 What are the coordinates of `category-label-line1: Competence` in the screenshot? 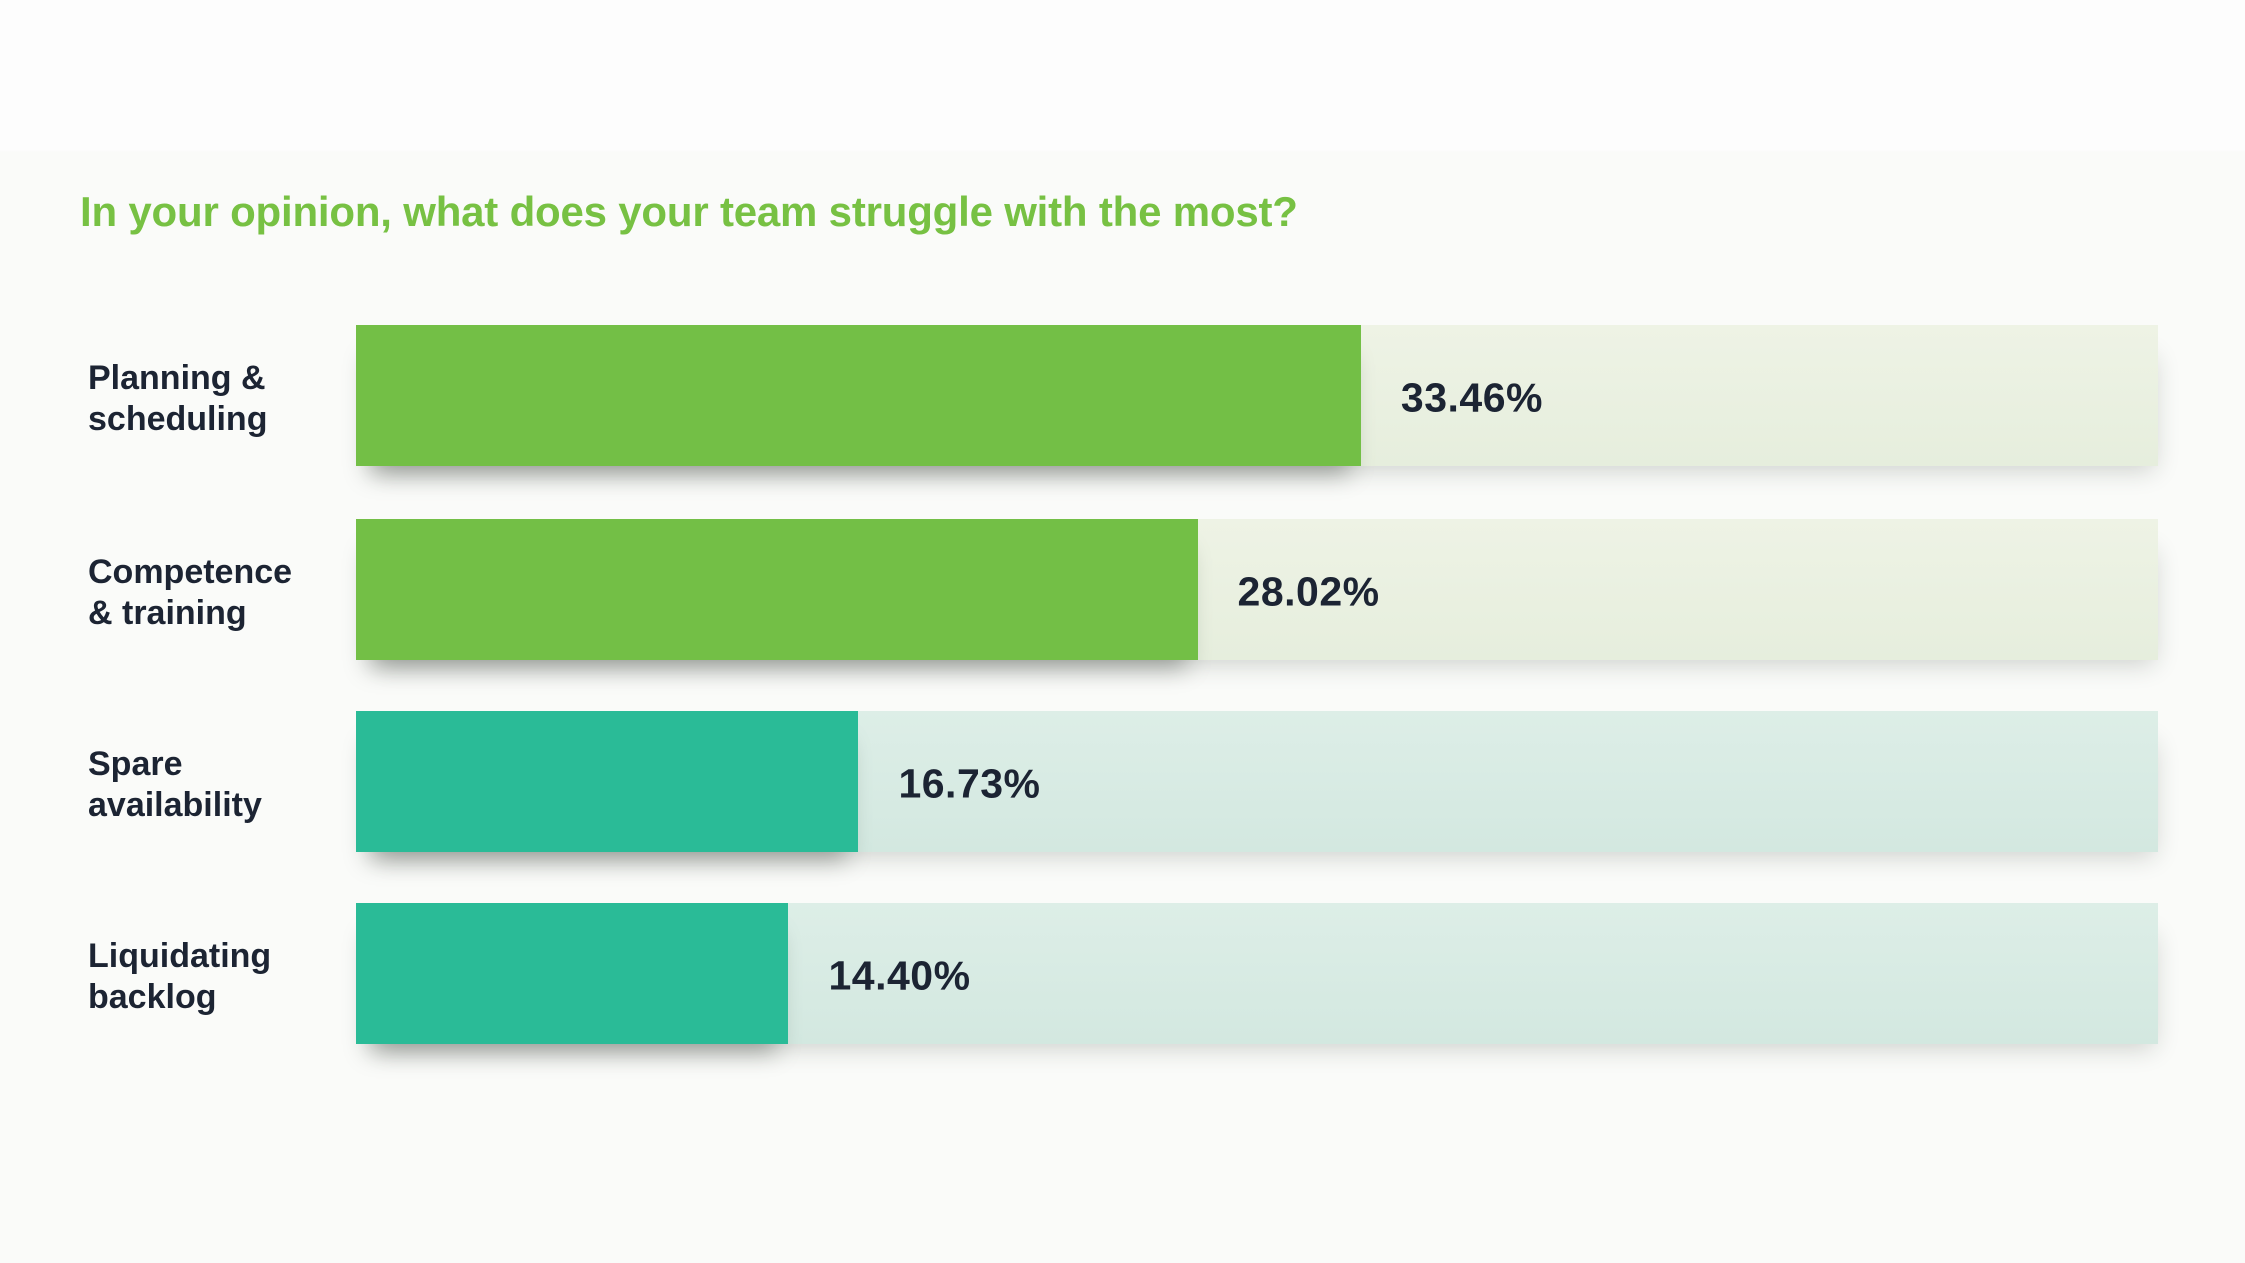 It's located at (190, 571).